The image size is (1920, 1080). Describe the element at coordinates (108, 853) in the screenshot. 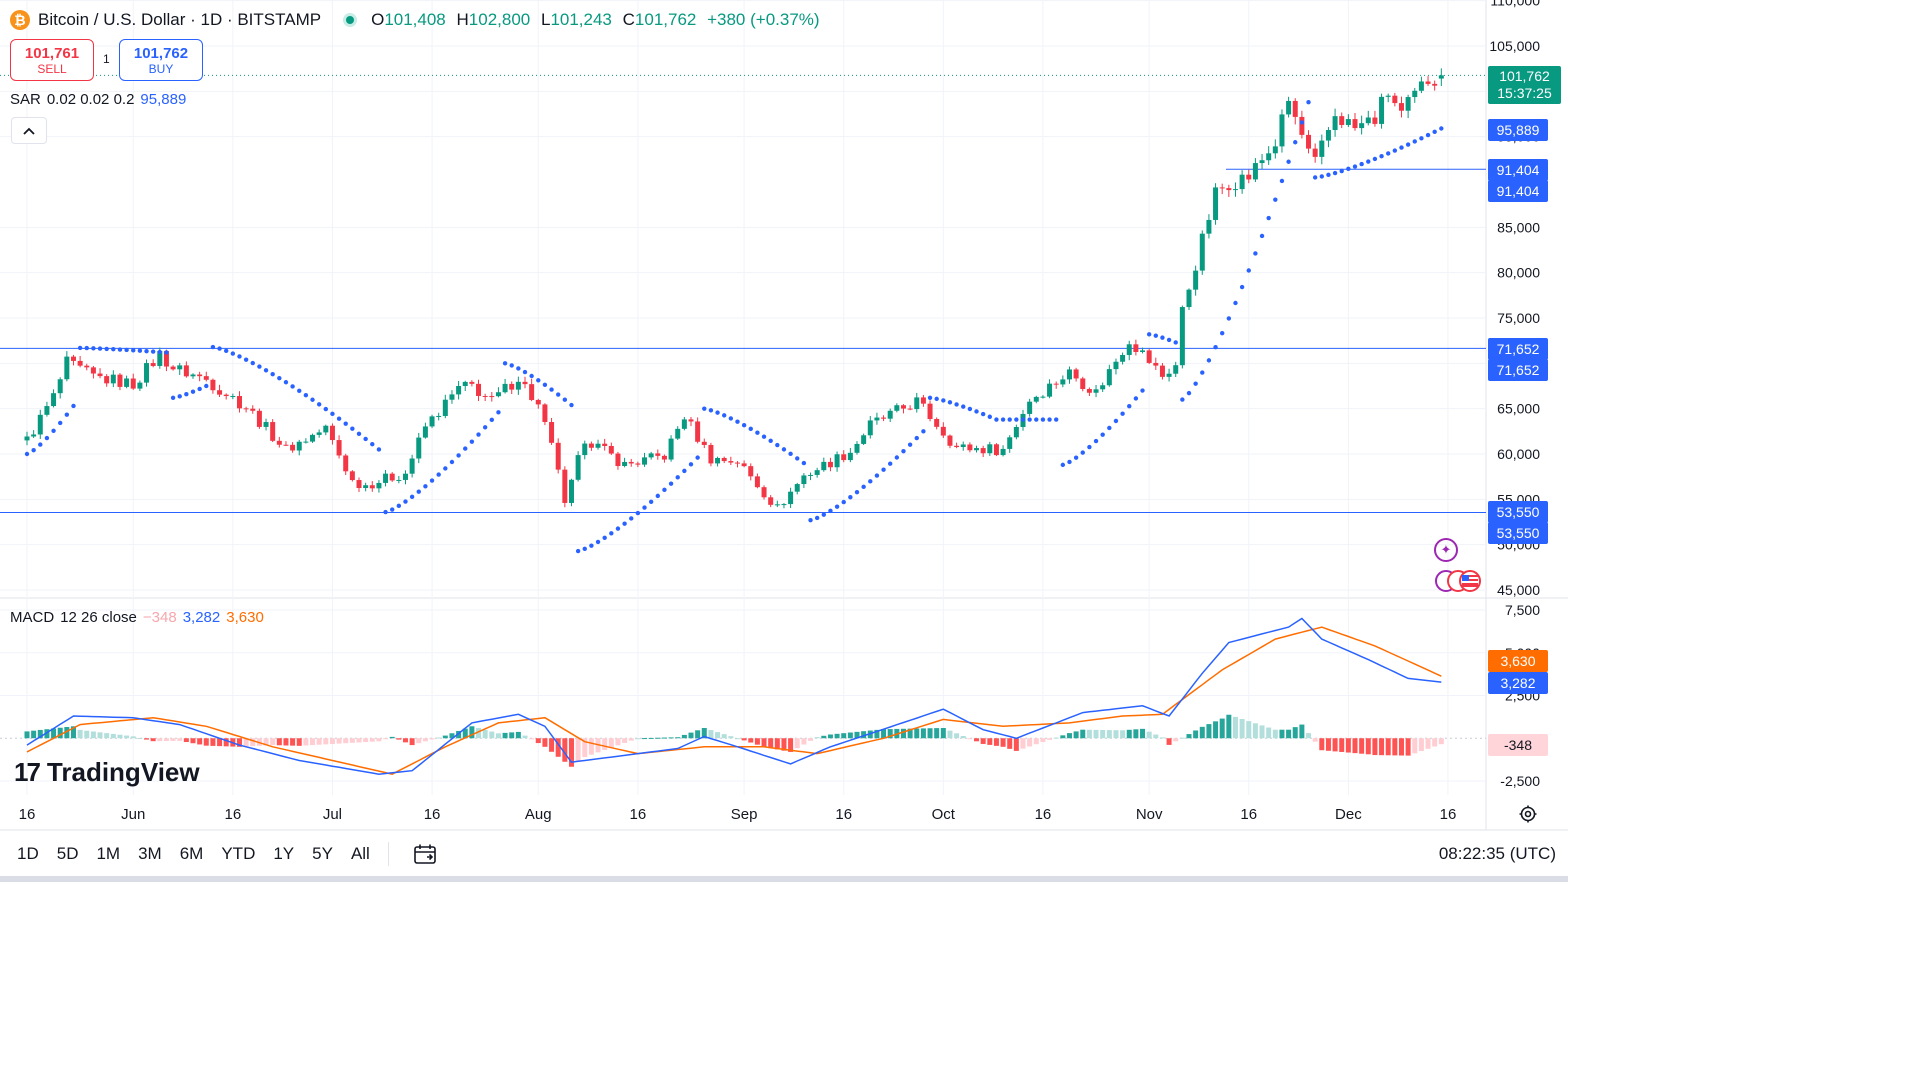

I see `timeframe-1m: 1M` at that location.